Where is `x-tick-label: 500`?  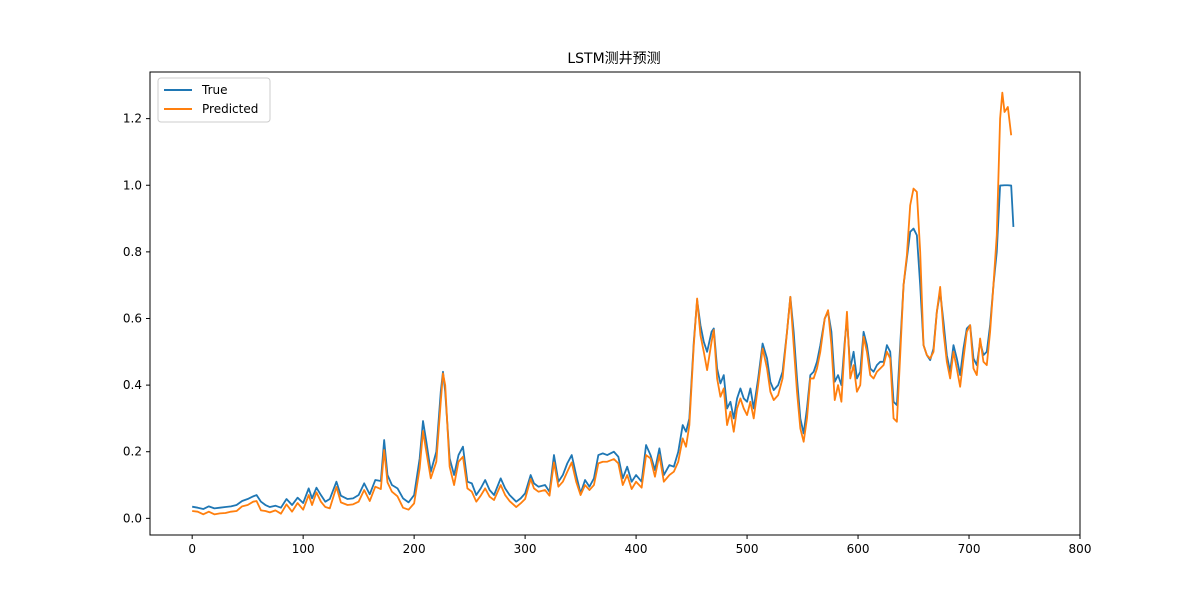 x-tick-label: 500 is located at coordinates (747, 549).